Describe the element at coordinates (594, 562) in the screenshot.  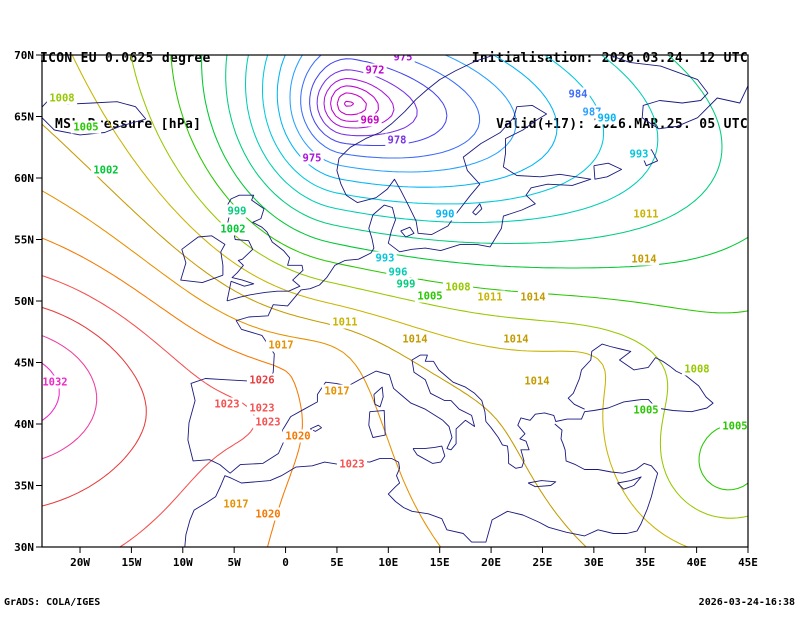
I see `lon-tick-label: 30E` at that location.